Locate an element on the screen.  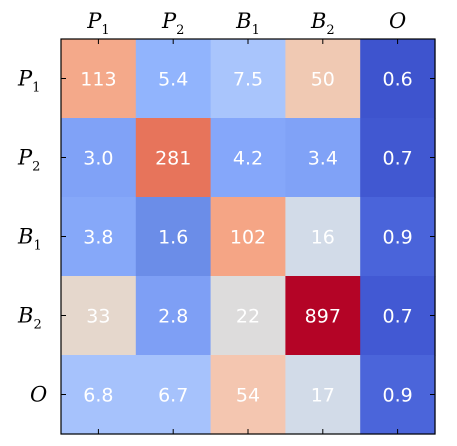
y-tick-labels: P1 P2 B1 B2 O is located at coordinates (32, 237).